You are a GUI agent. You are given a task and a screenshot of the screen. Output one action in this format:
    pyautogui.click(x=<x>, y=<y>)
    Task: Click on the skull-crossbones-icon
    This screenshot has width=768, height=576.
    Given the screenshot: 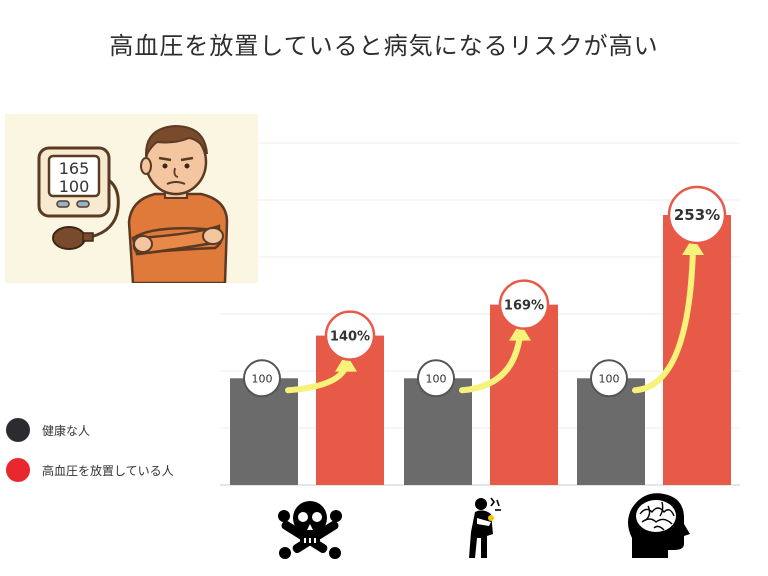 What is the action you would take?
    pyautogui.click(x=310, y=530)
    